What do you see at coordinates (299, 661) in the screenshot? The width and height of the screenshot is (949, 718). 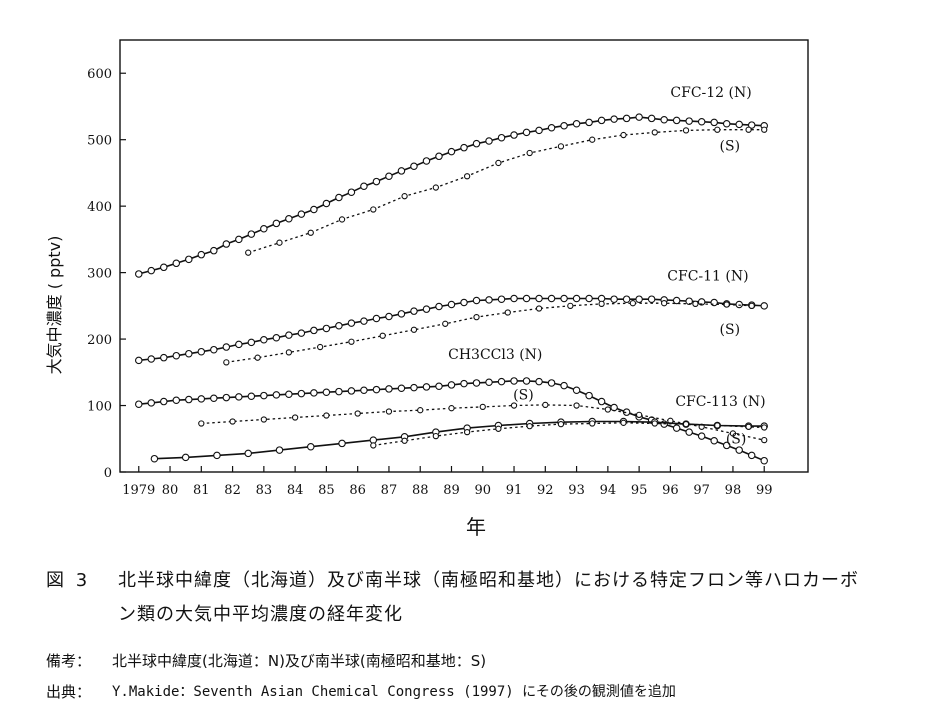 I see `notes-text: 北半球中緯度(北海道：N)及び南半球(南極昭和基地：S)` at bounding box center [299, 661].